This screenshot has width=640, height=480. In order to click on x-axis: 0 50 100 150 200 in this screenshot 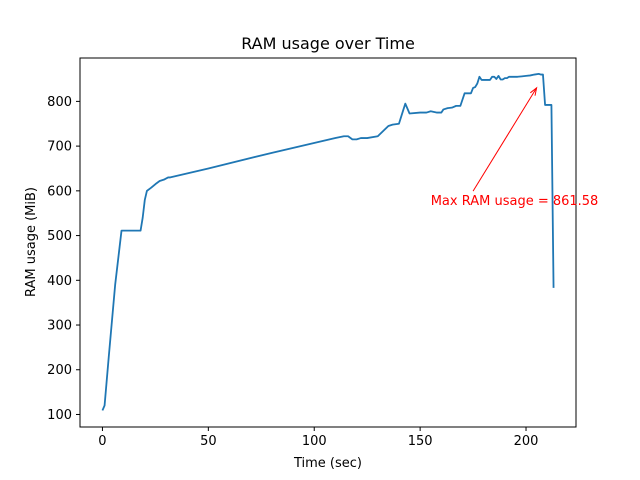, I will do `click(318, 438)`.